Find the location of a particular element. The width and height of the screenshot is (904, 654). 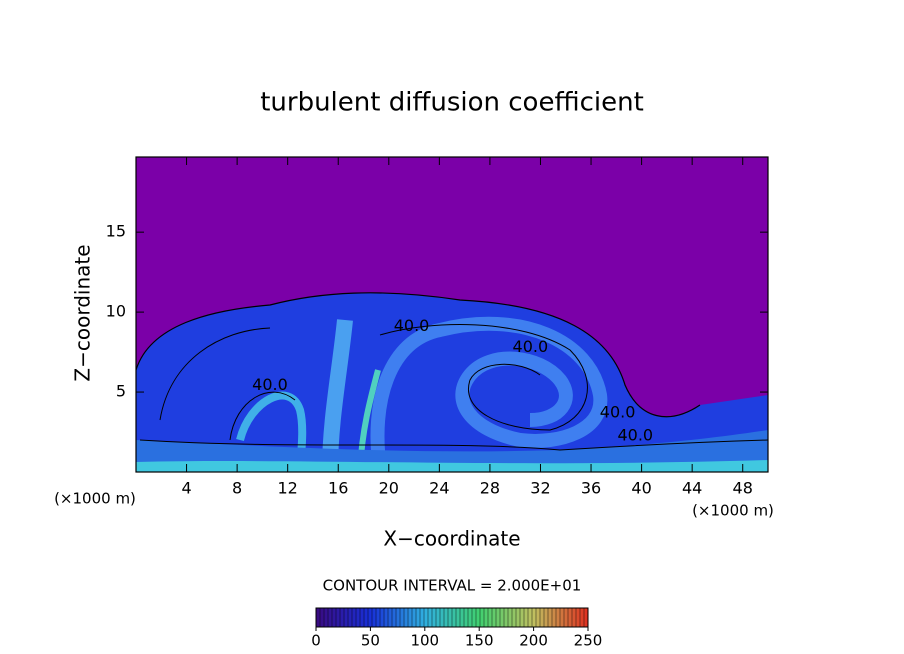

x-tick-label: 4 is located at coordinates (186, 488).